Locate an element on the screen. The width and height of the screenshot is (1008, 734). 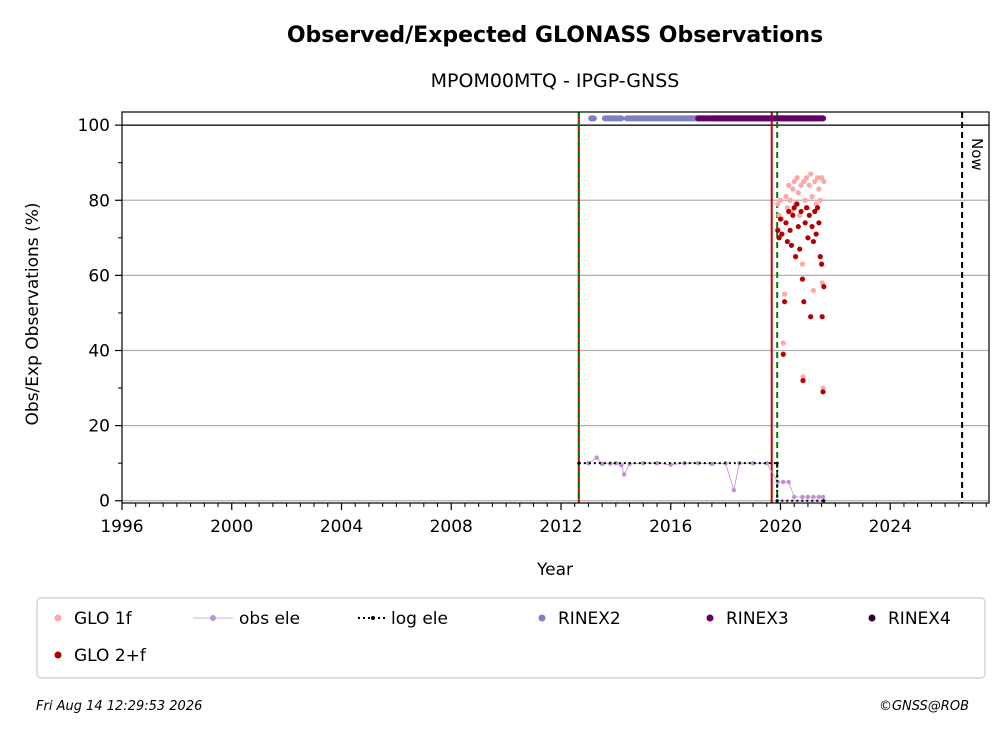
series-line is located at coordinates (706, 477).